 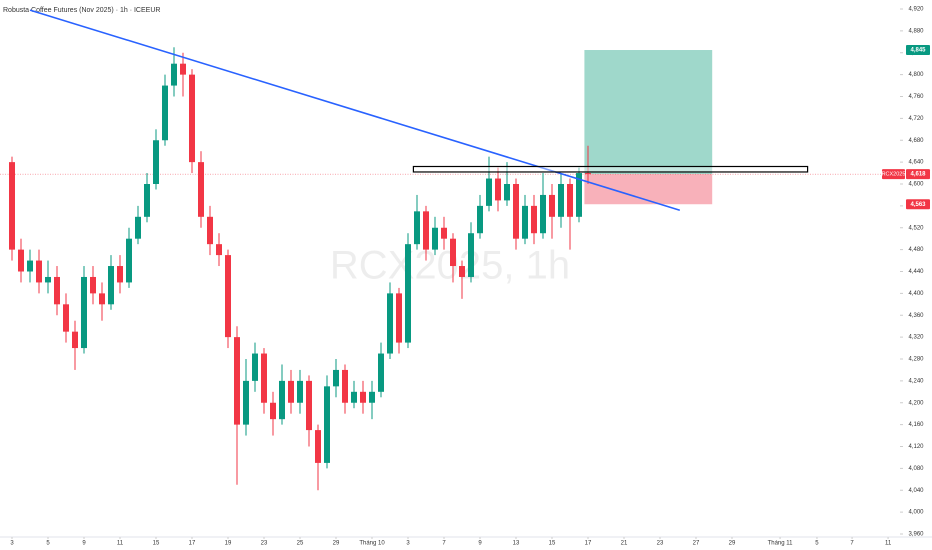 I want to click on symbol-label-box, so click(x=893, y=174).